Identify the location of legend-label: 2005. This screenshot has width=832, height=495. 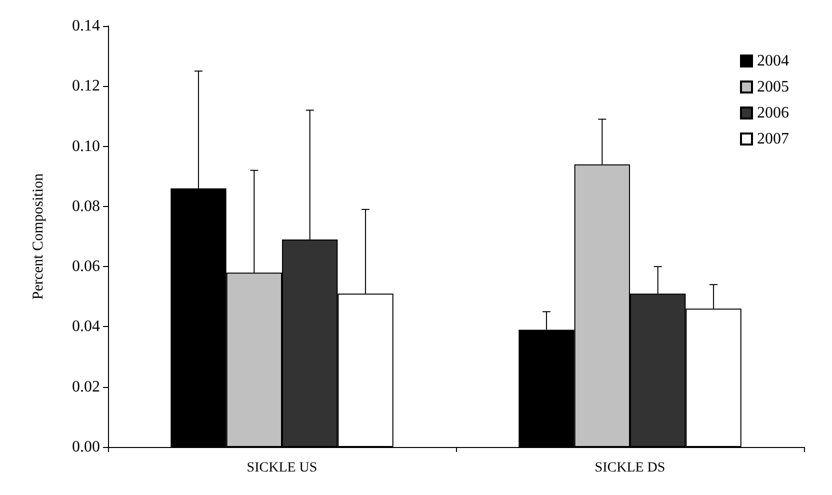
(773, 87).